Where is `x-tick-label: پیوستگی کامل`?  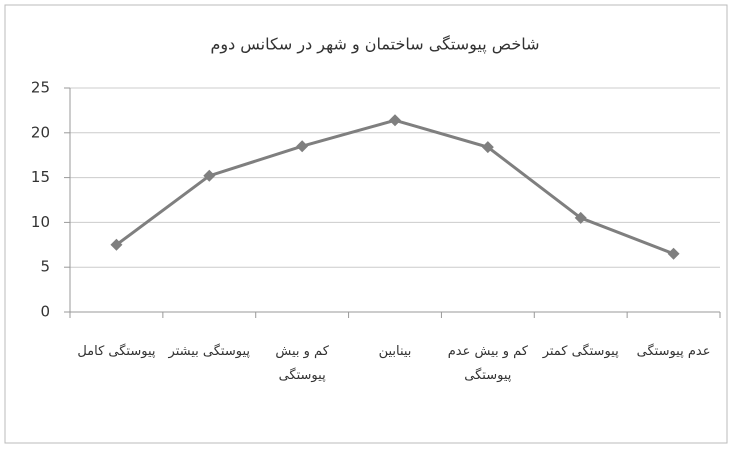 x-tick-label: پیوستگی کامل is located at coordinates (116, 351).